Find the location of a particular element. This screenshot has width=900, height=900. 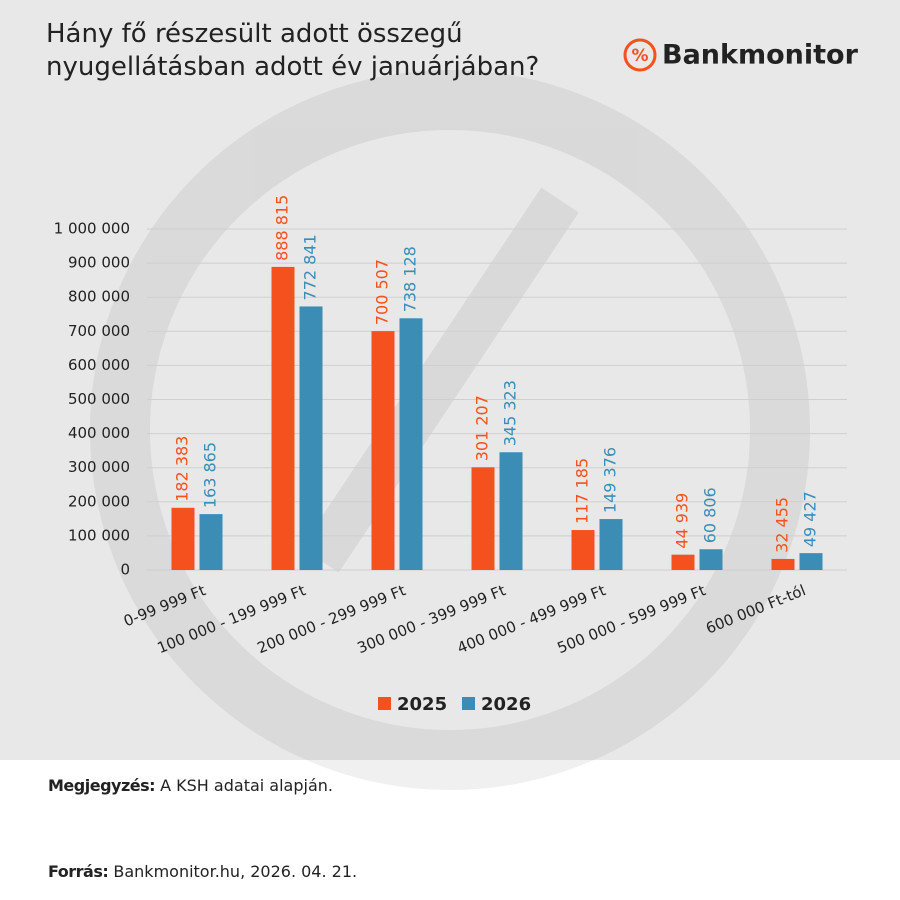

value-label: 700 507 is located at coordinates (382, 292).